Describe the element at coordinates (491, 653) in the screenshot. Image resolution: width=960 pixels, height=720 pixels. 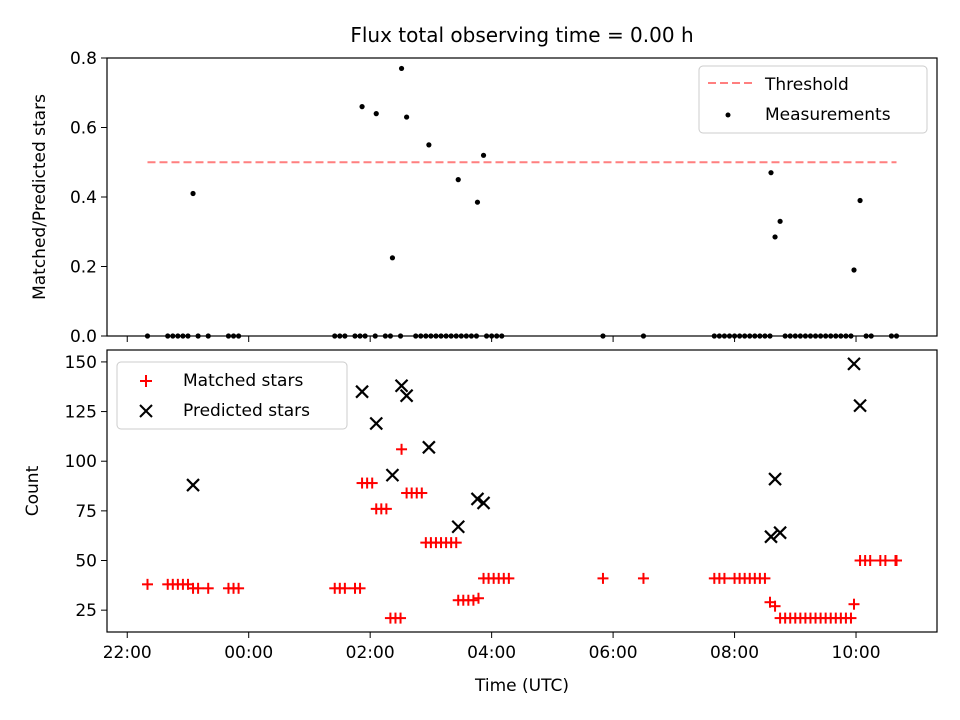
I see `x-tick-label: 04:00` at that location.